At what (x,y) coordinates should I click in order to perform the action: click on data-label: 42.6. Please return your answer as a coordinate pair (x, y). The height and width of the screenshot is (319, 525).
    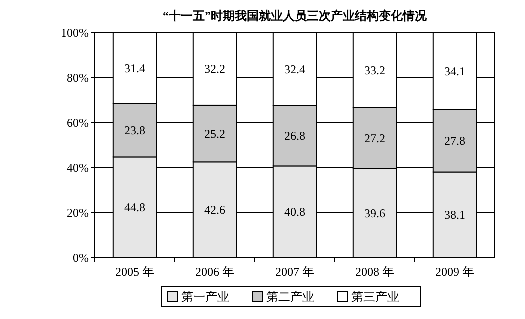
    Looking at the image, I should click on (215, 210).